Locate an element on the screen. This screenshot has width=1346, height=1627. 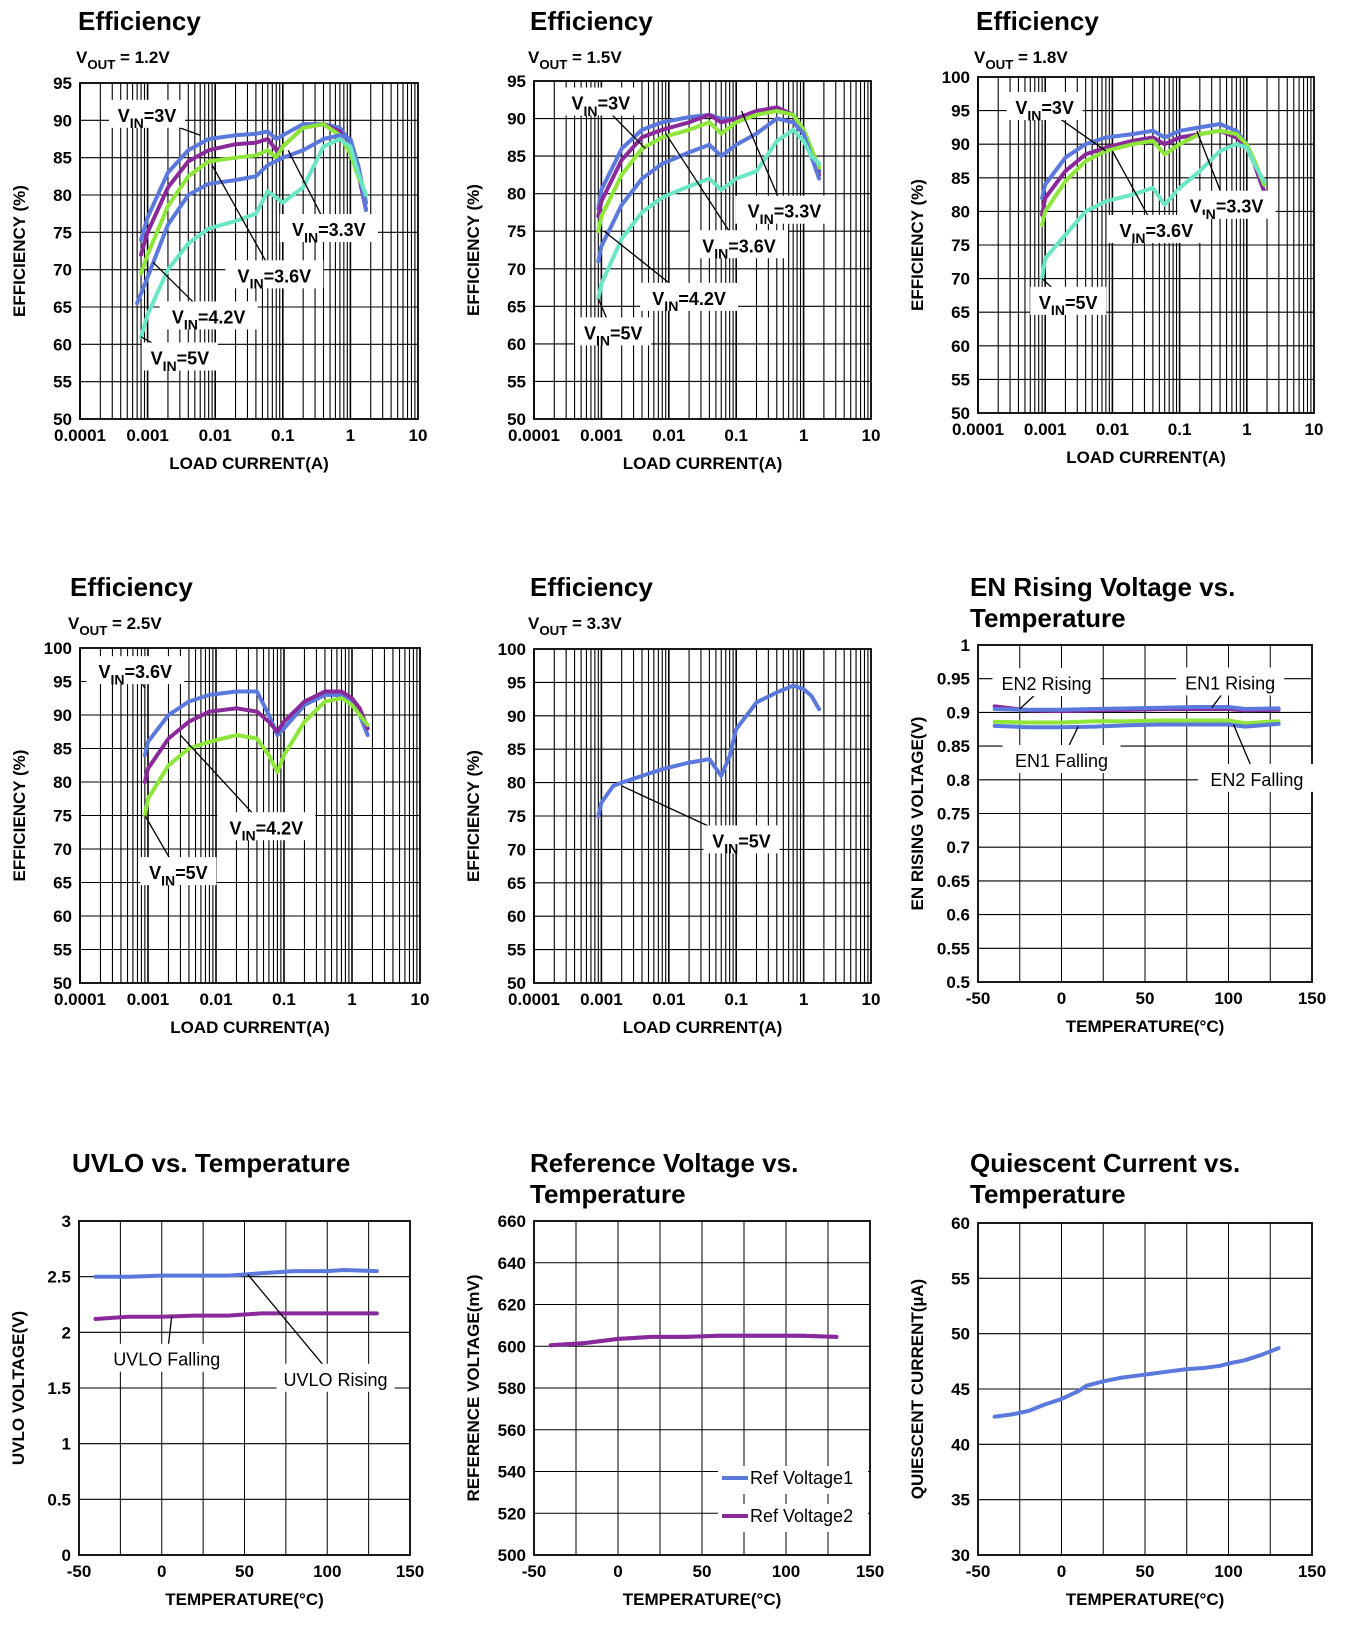
x-tick-label: 150 is located at coordinates (410, 1571).